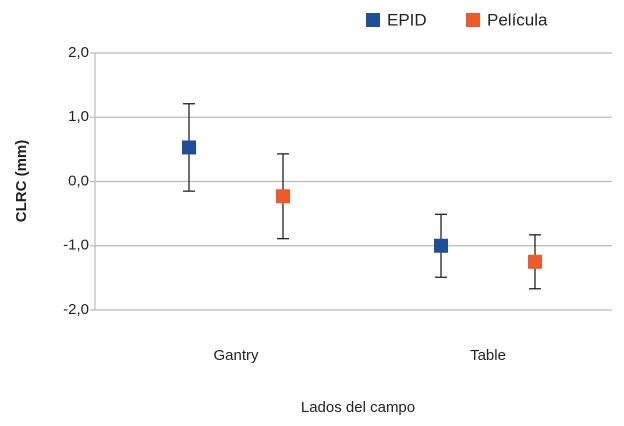  Describe the element at coordinates (407, 19) in the screenshot. I see `legend-label: EPID` at that location.